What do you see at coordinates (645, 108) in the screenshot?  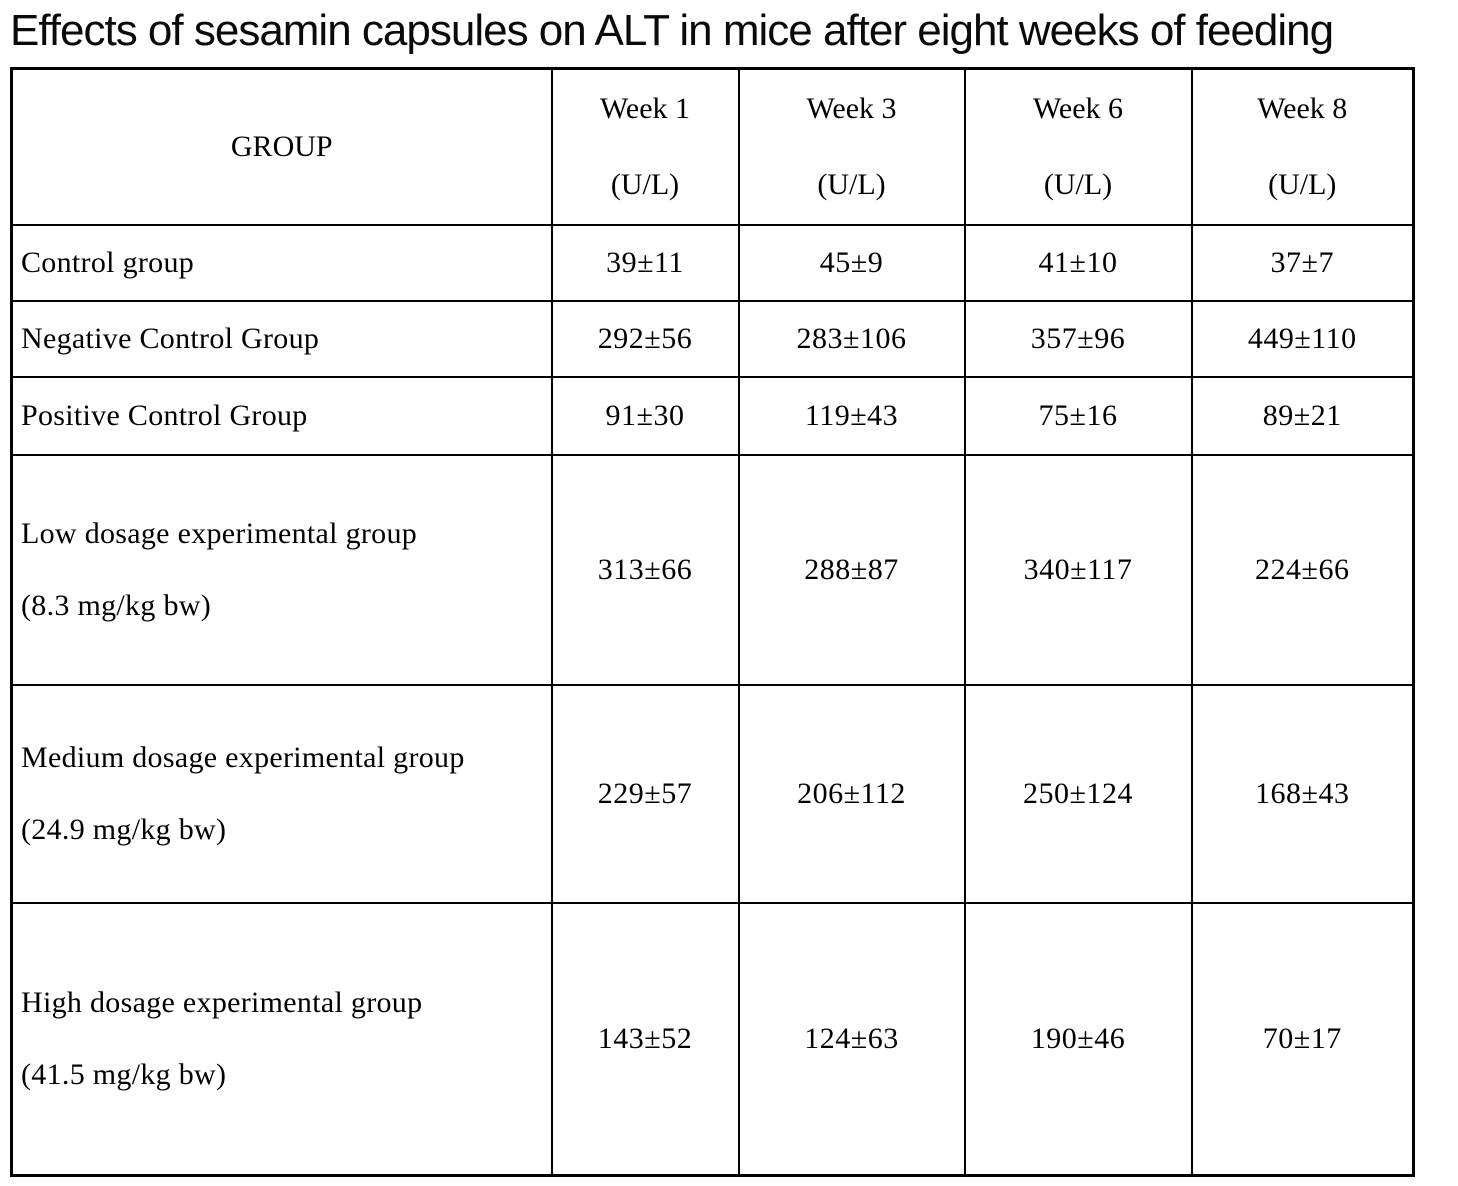 I see `week-label: Week 1` at bounding box center [645, 108].